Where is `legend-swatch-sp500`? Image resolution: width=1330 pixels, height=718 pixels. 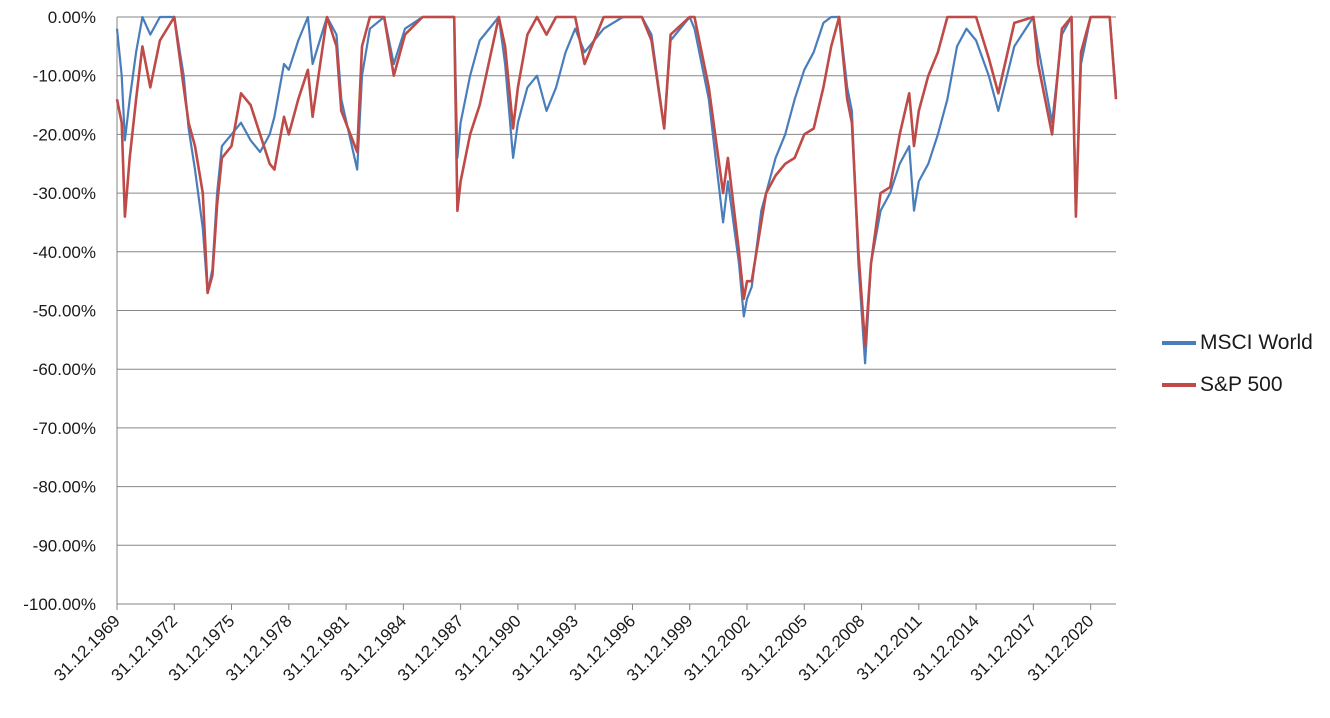 legend-swatch-sp500 is located at coordinates (1179, 385).